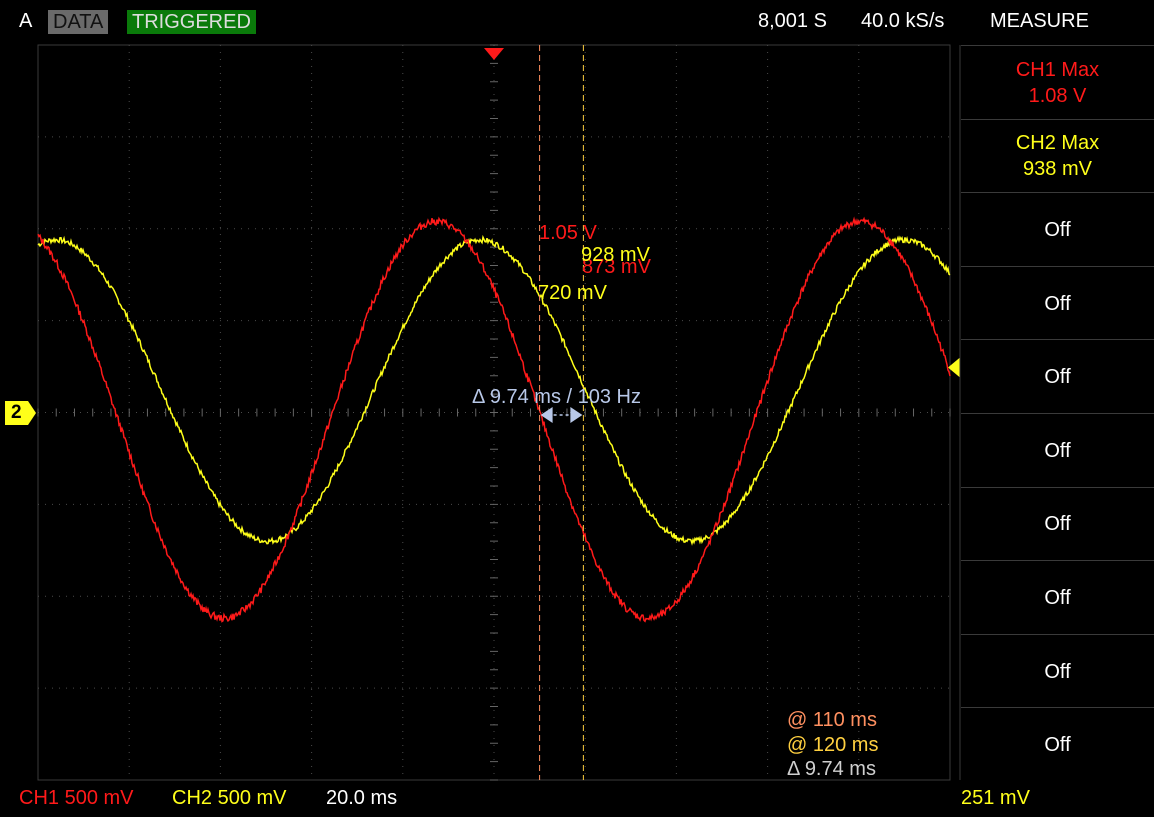  I want to click on measure-slot-6: Off, so click(1057, 450).